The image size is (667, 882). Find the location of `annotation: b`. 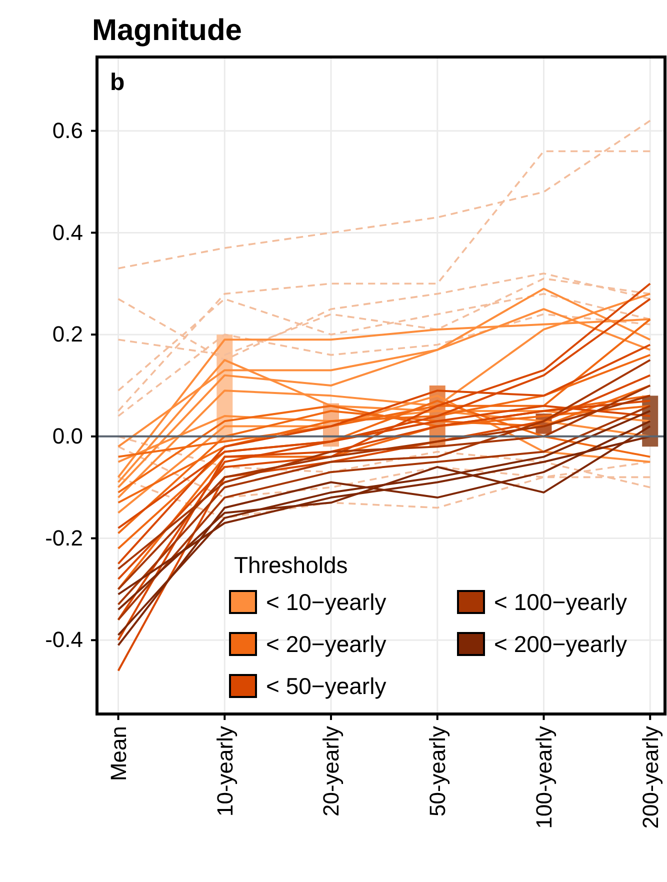

annotation: b is located at coordinates (117, 82).